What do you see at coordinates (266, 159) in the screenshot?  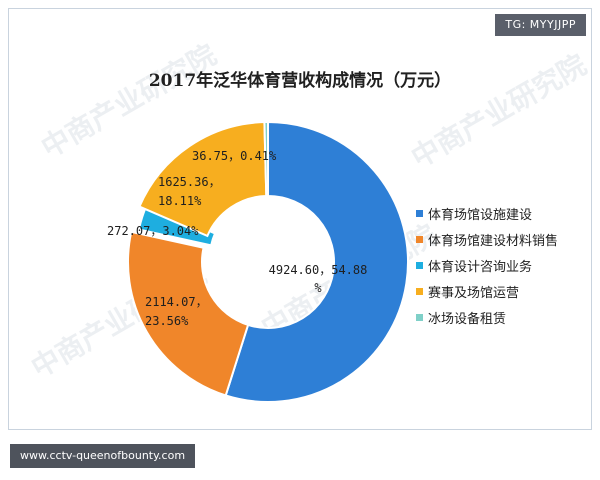 I see `slice-rink-equipment-rental` at bounding box center [266, 159].